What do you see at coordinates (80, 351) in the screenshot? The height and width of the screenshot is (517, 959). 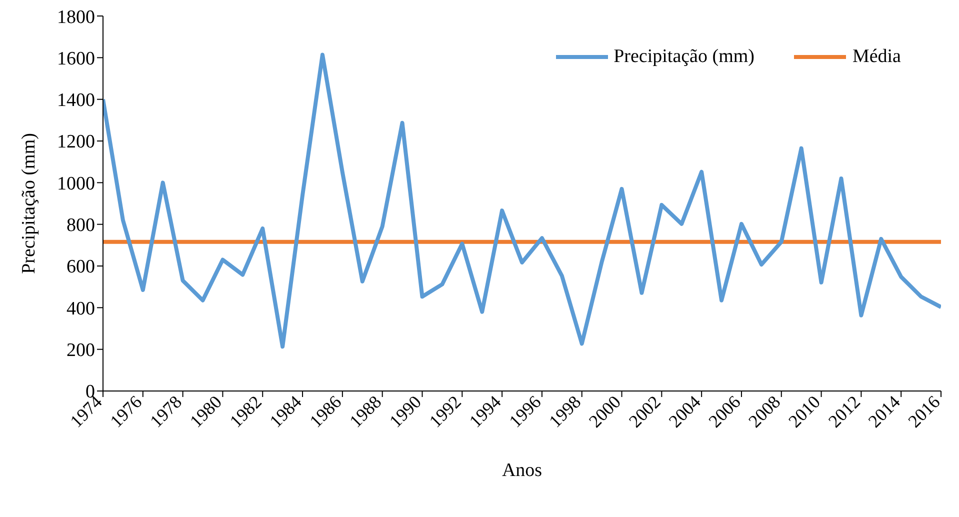 I see `y-tick-label: 200` at bounding box center [80, 351].